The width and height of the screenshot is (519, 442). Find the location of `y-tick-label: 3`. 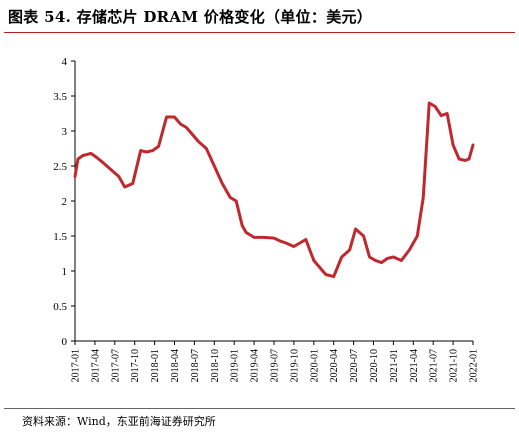

y-tick-label: 3 is located at coordinates (65, 132).